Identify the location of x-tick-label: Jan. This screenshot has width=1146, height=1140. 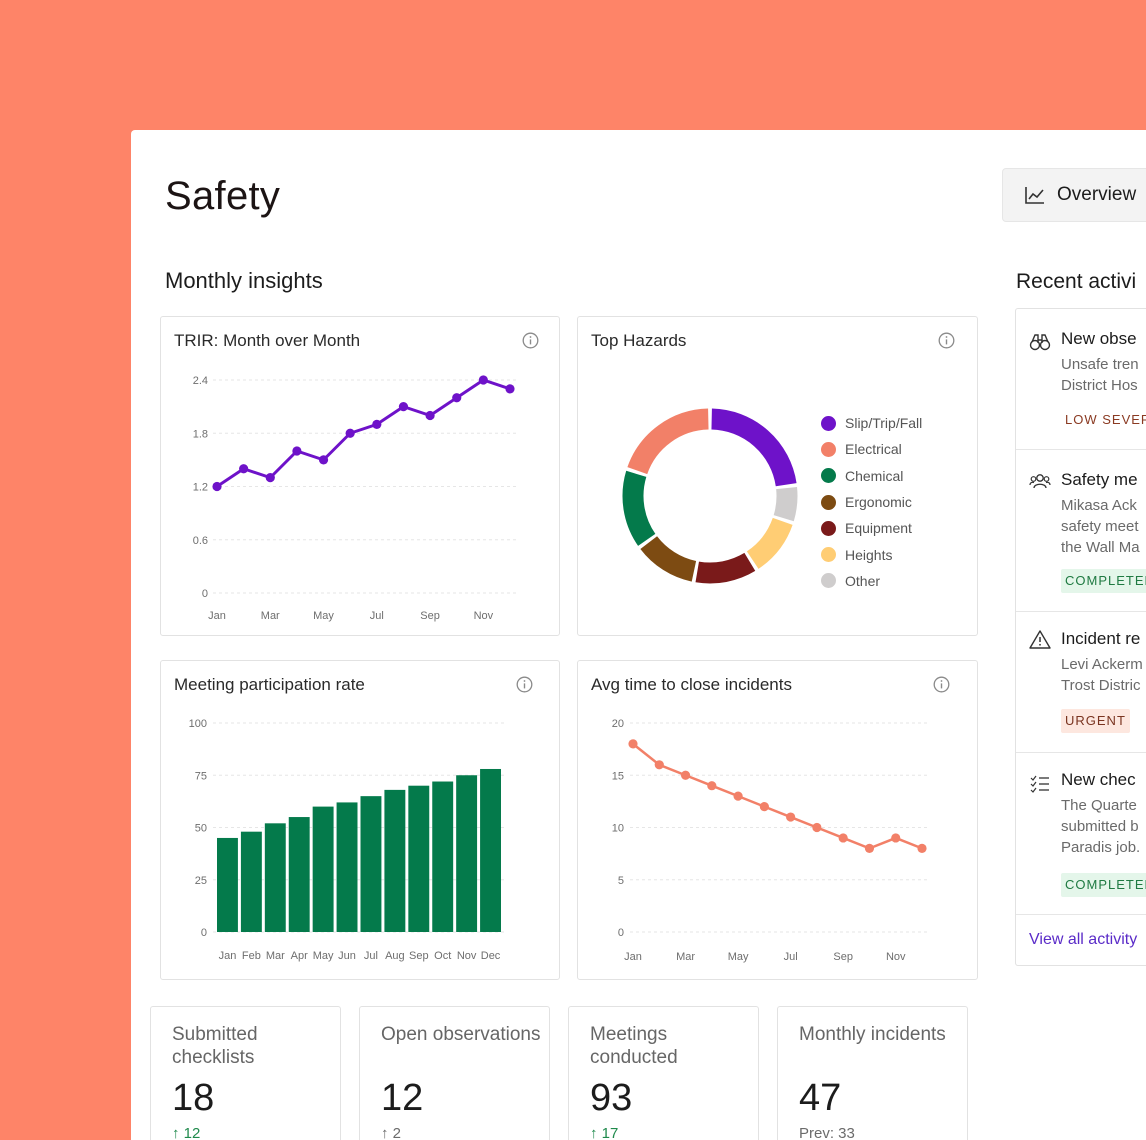
(228, 956).